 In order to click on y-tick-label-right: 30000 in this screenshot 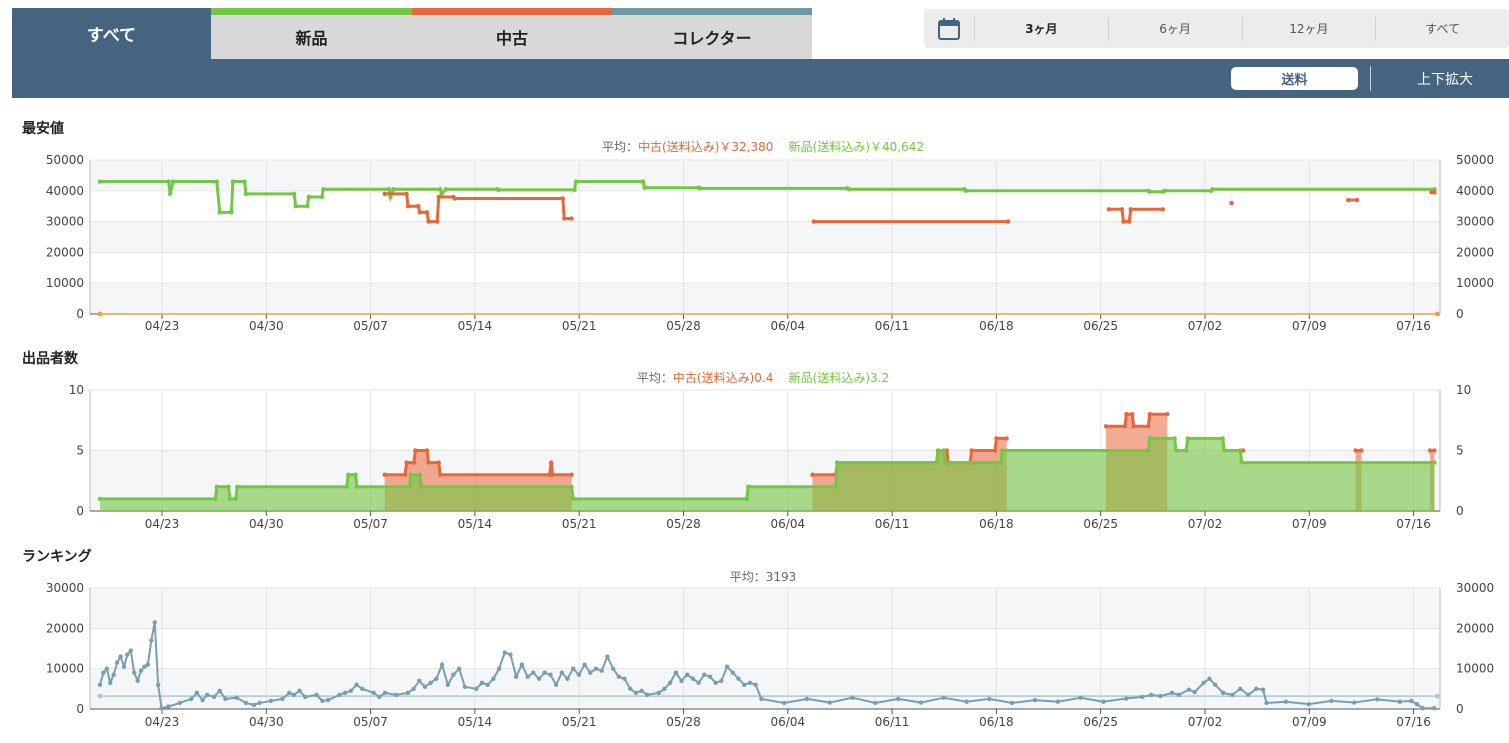, I will do `click(1475, 588)`.